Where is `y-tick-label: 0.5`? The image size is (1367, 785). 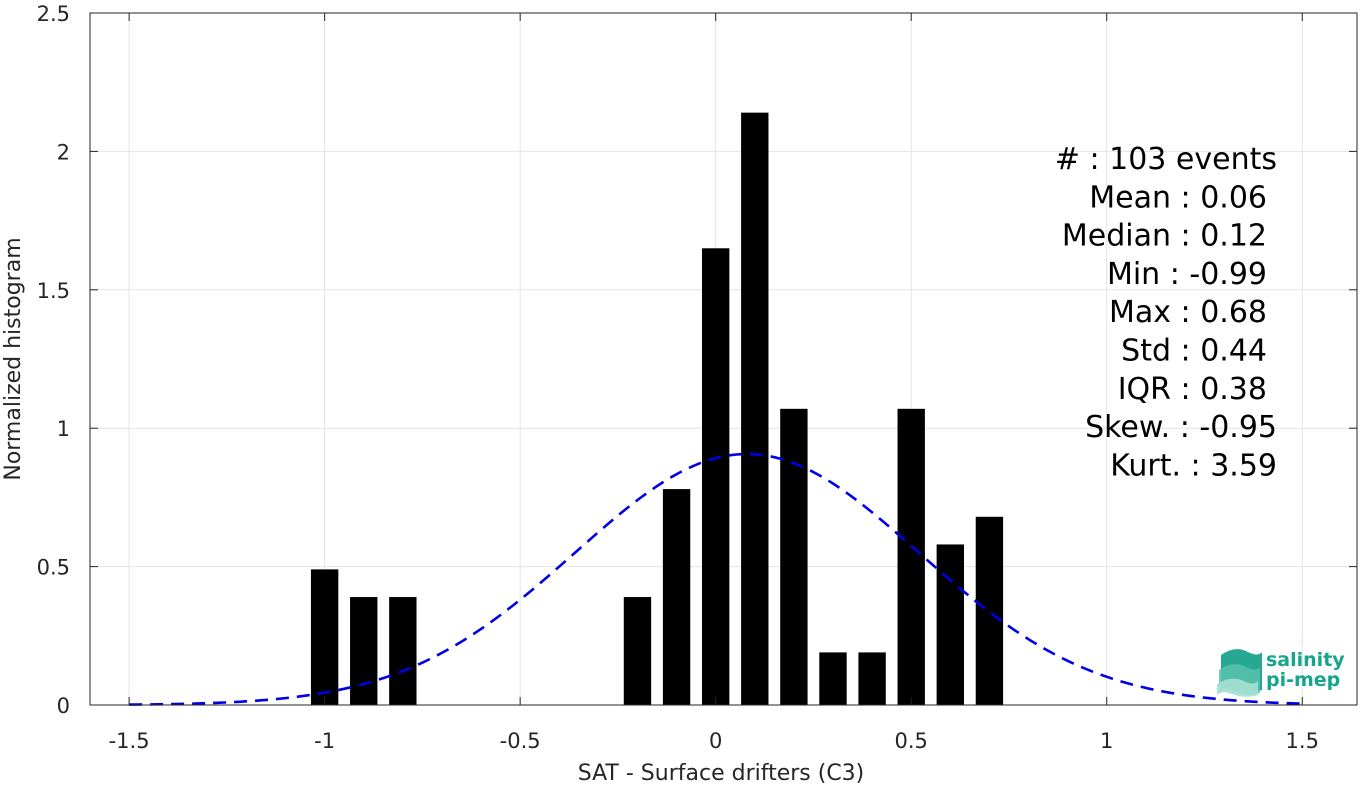 y-tick-label: 0.5 is located at coordinates (53, 568).